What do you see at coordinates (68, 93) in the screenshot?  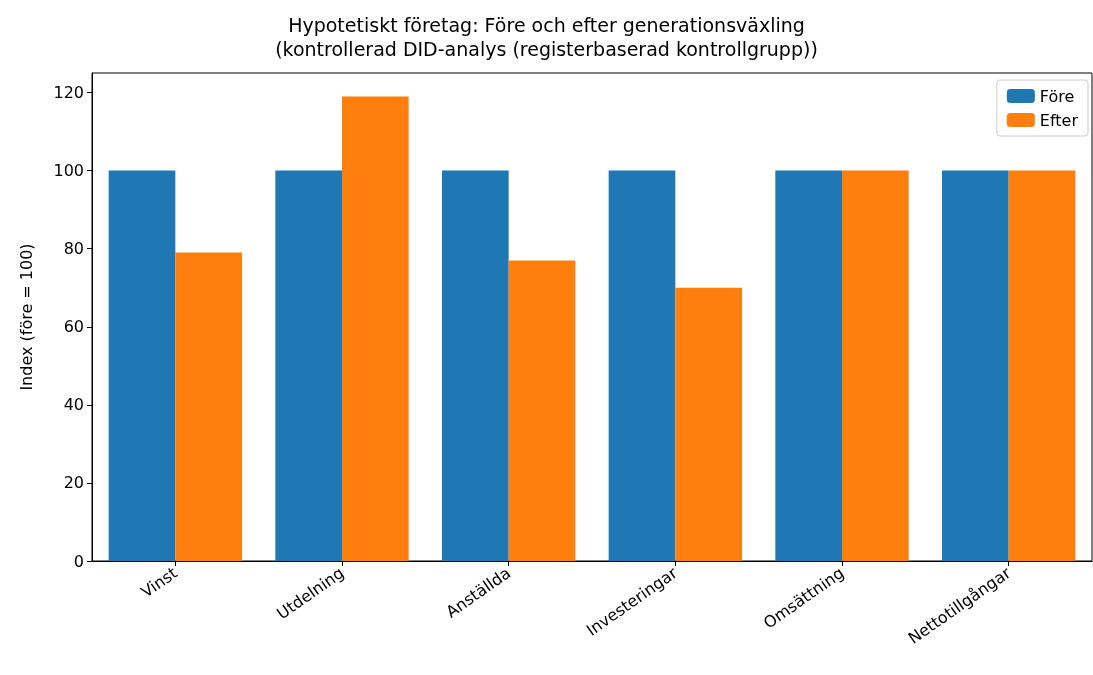 I see `y-tick-label: 120` at bounding box center [68, 93].